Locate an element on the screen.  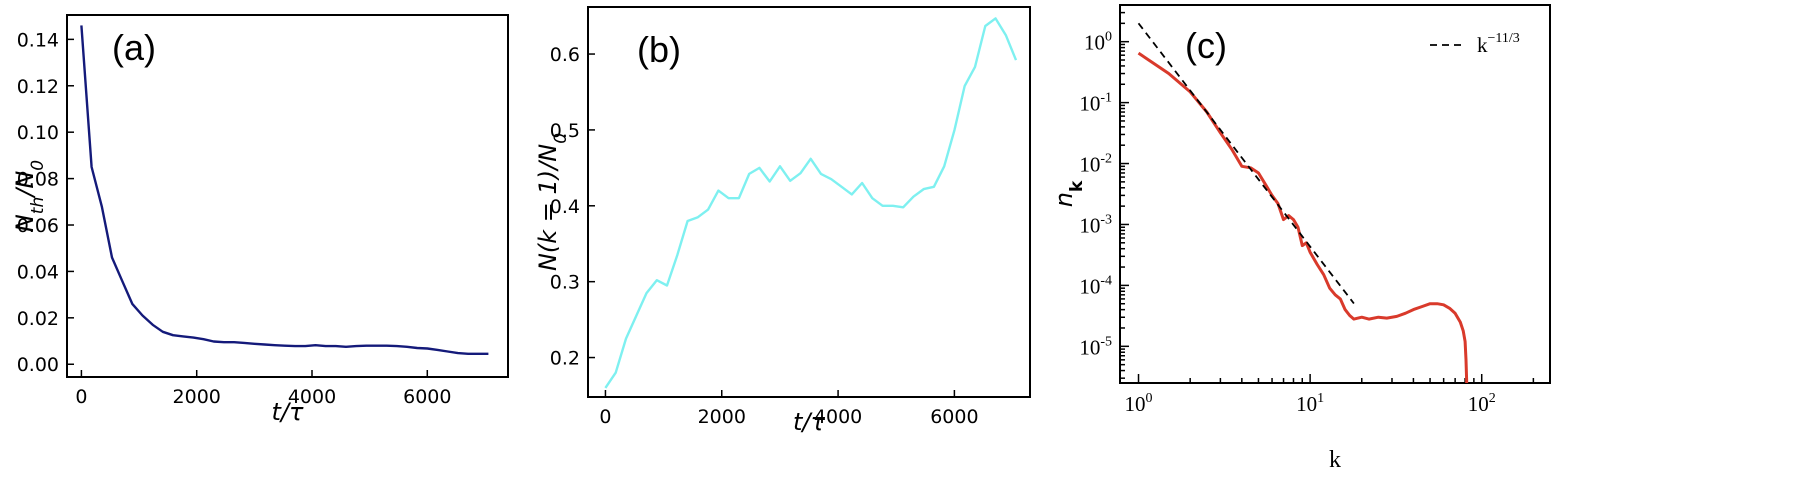
panel-label: (a) is located at coordinates (134, 47).